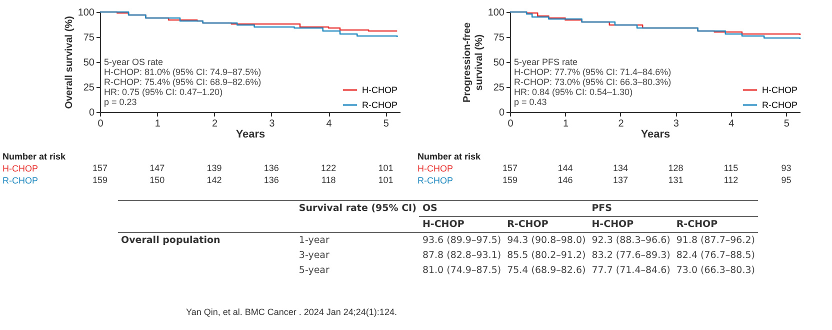 The width and height of the screenshot is (832, 330). I want to click on text: 82.4 (76.7–88.5), so click(715, 256).